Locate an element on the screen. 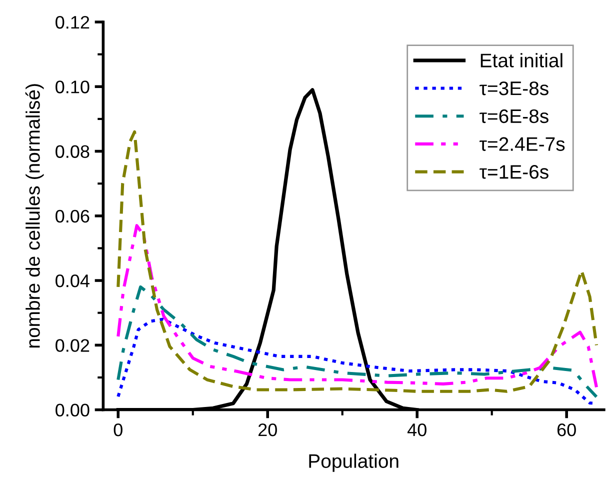  y-tick-label: 0.08 is located at coordinates (73, 151).